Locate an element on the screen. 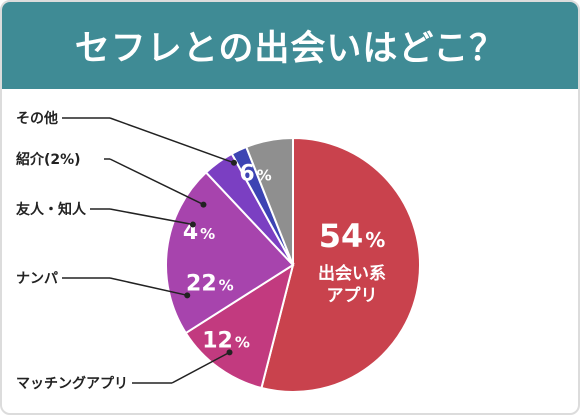 This screenshot has width=580, height=415. slice-value-label: 6% is located at coordinates (255, 173).